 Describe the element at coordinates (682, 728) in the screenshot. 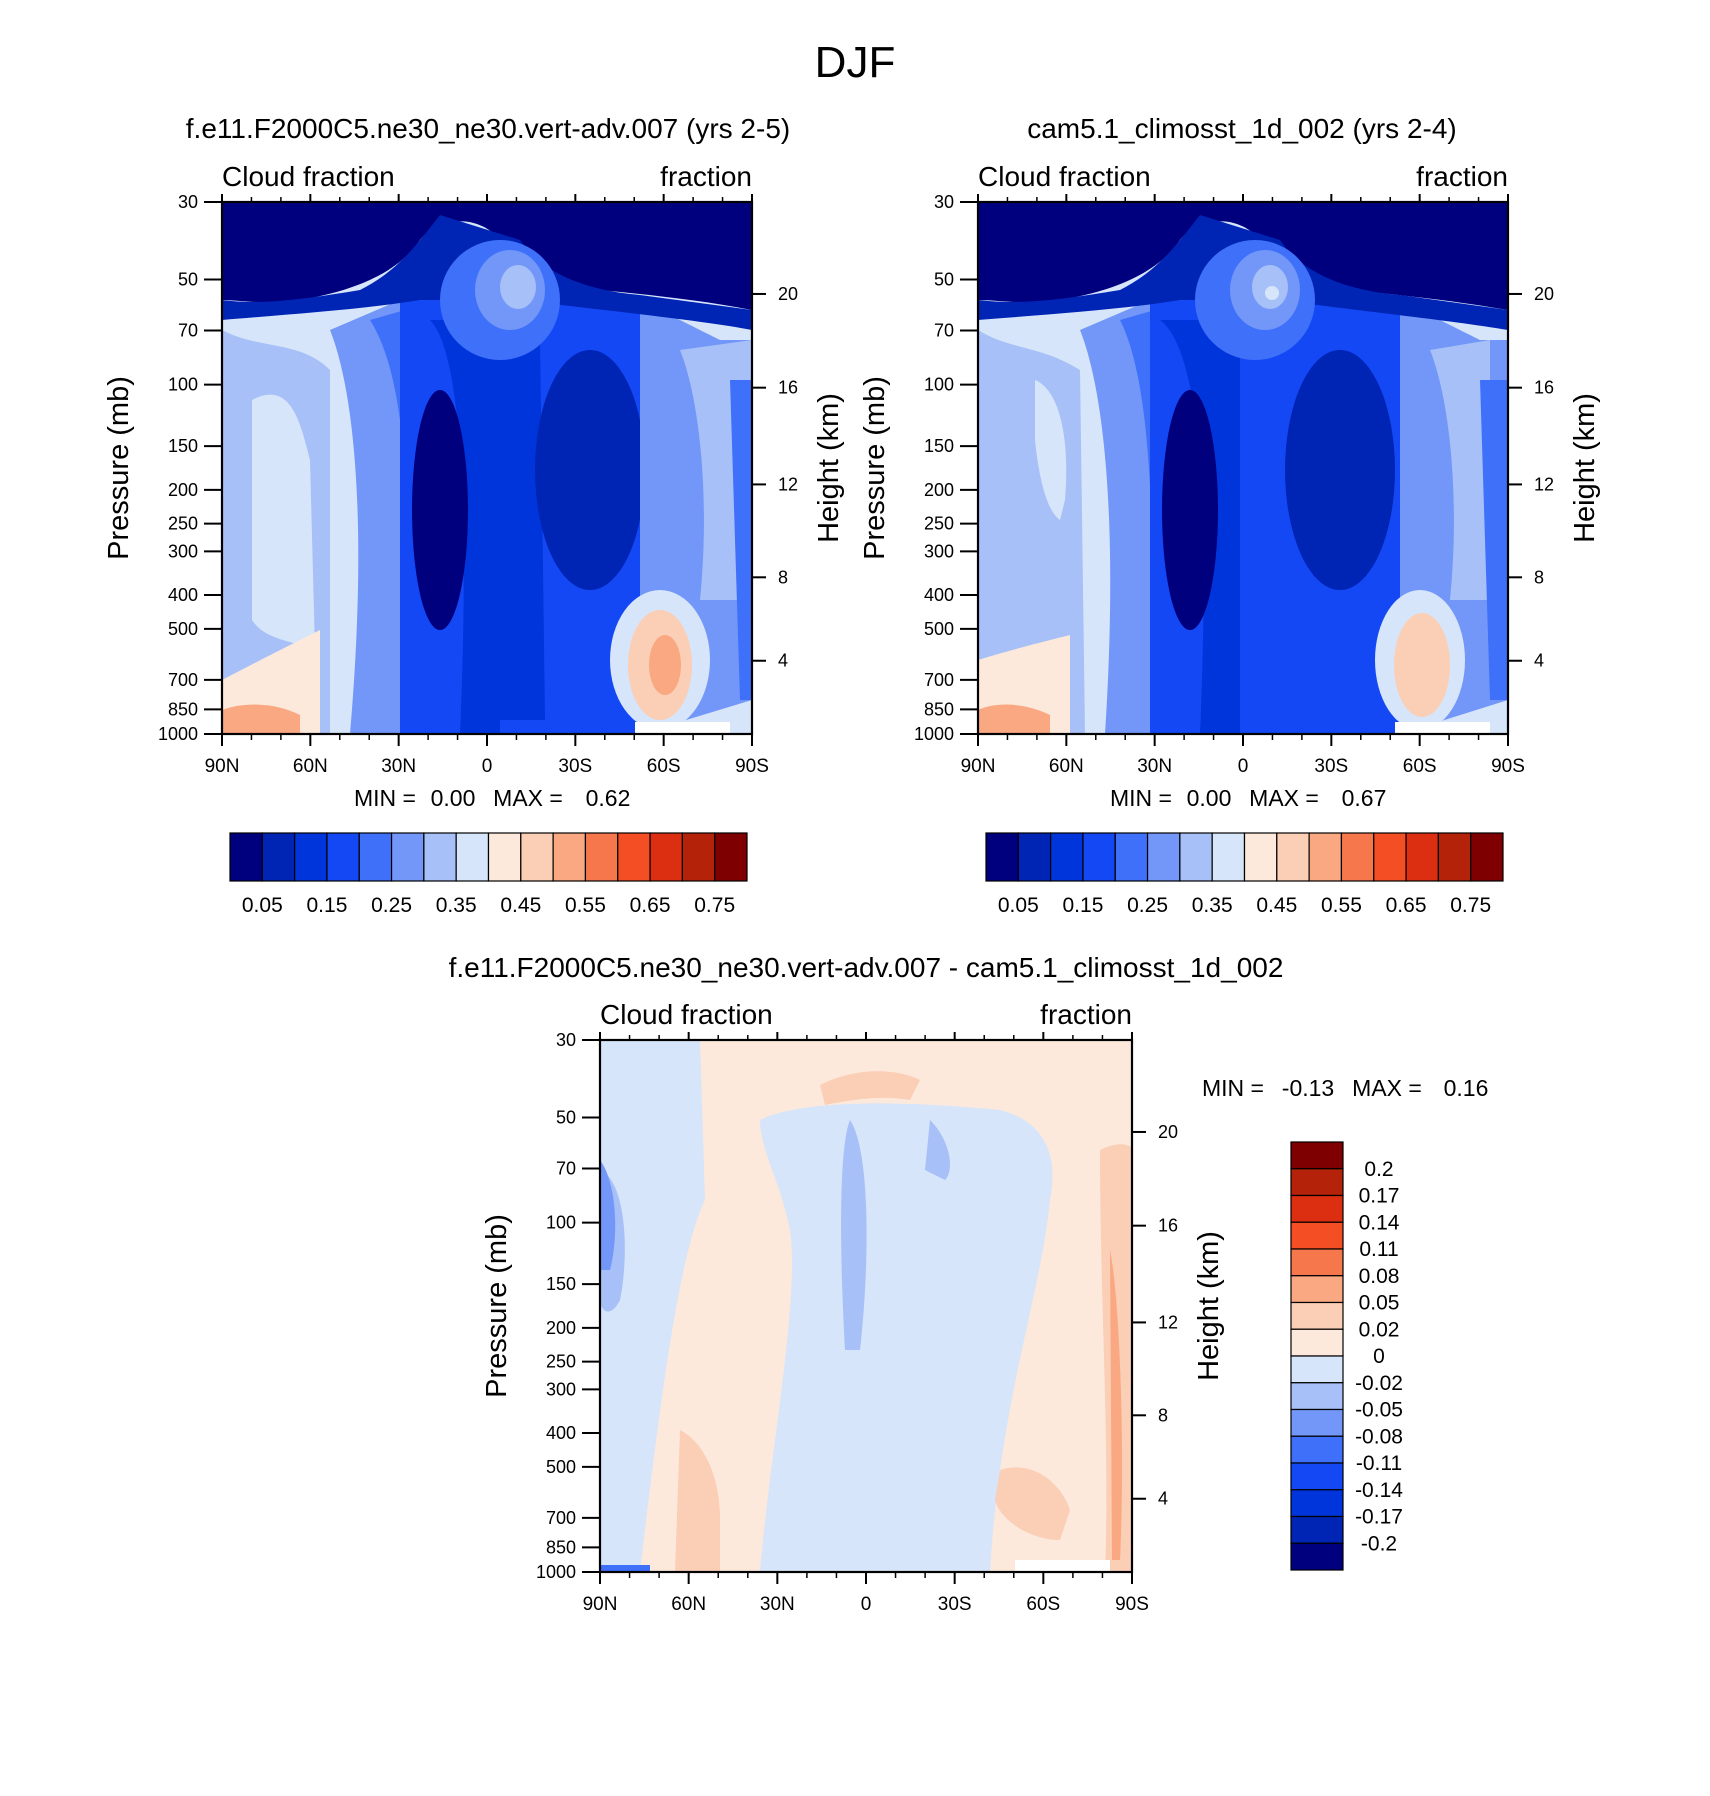

I see `missing-data` at that location.